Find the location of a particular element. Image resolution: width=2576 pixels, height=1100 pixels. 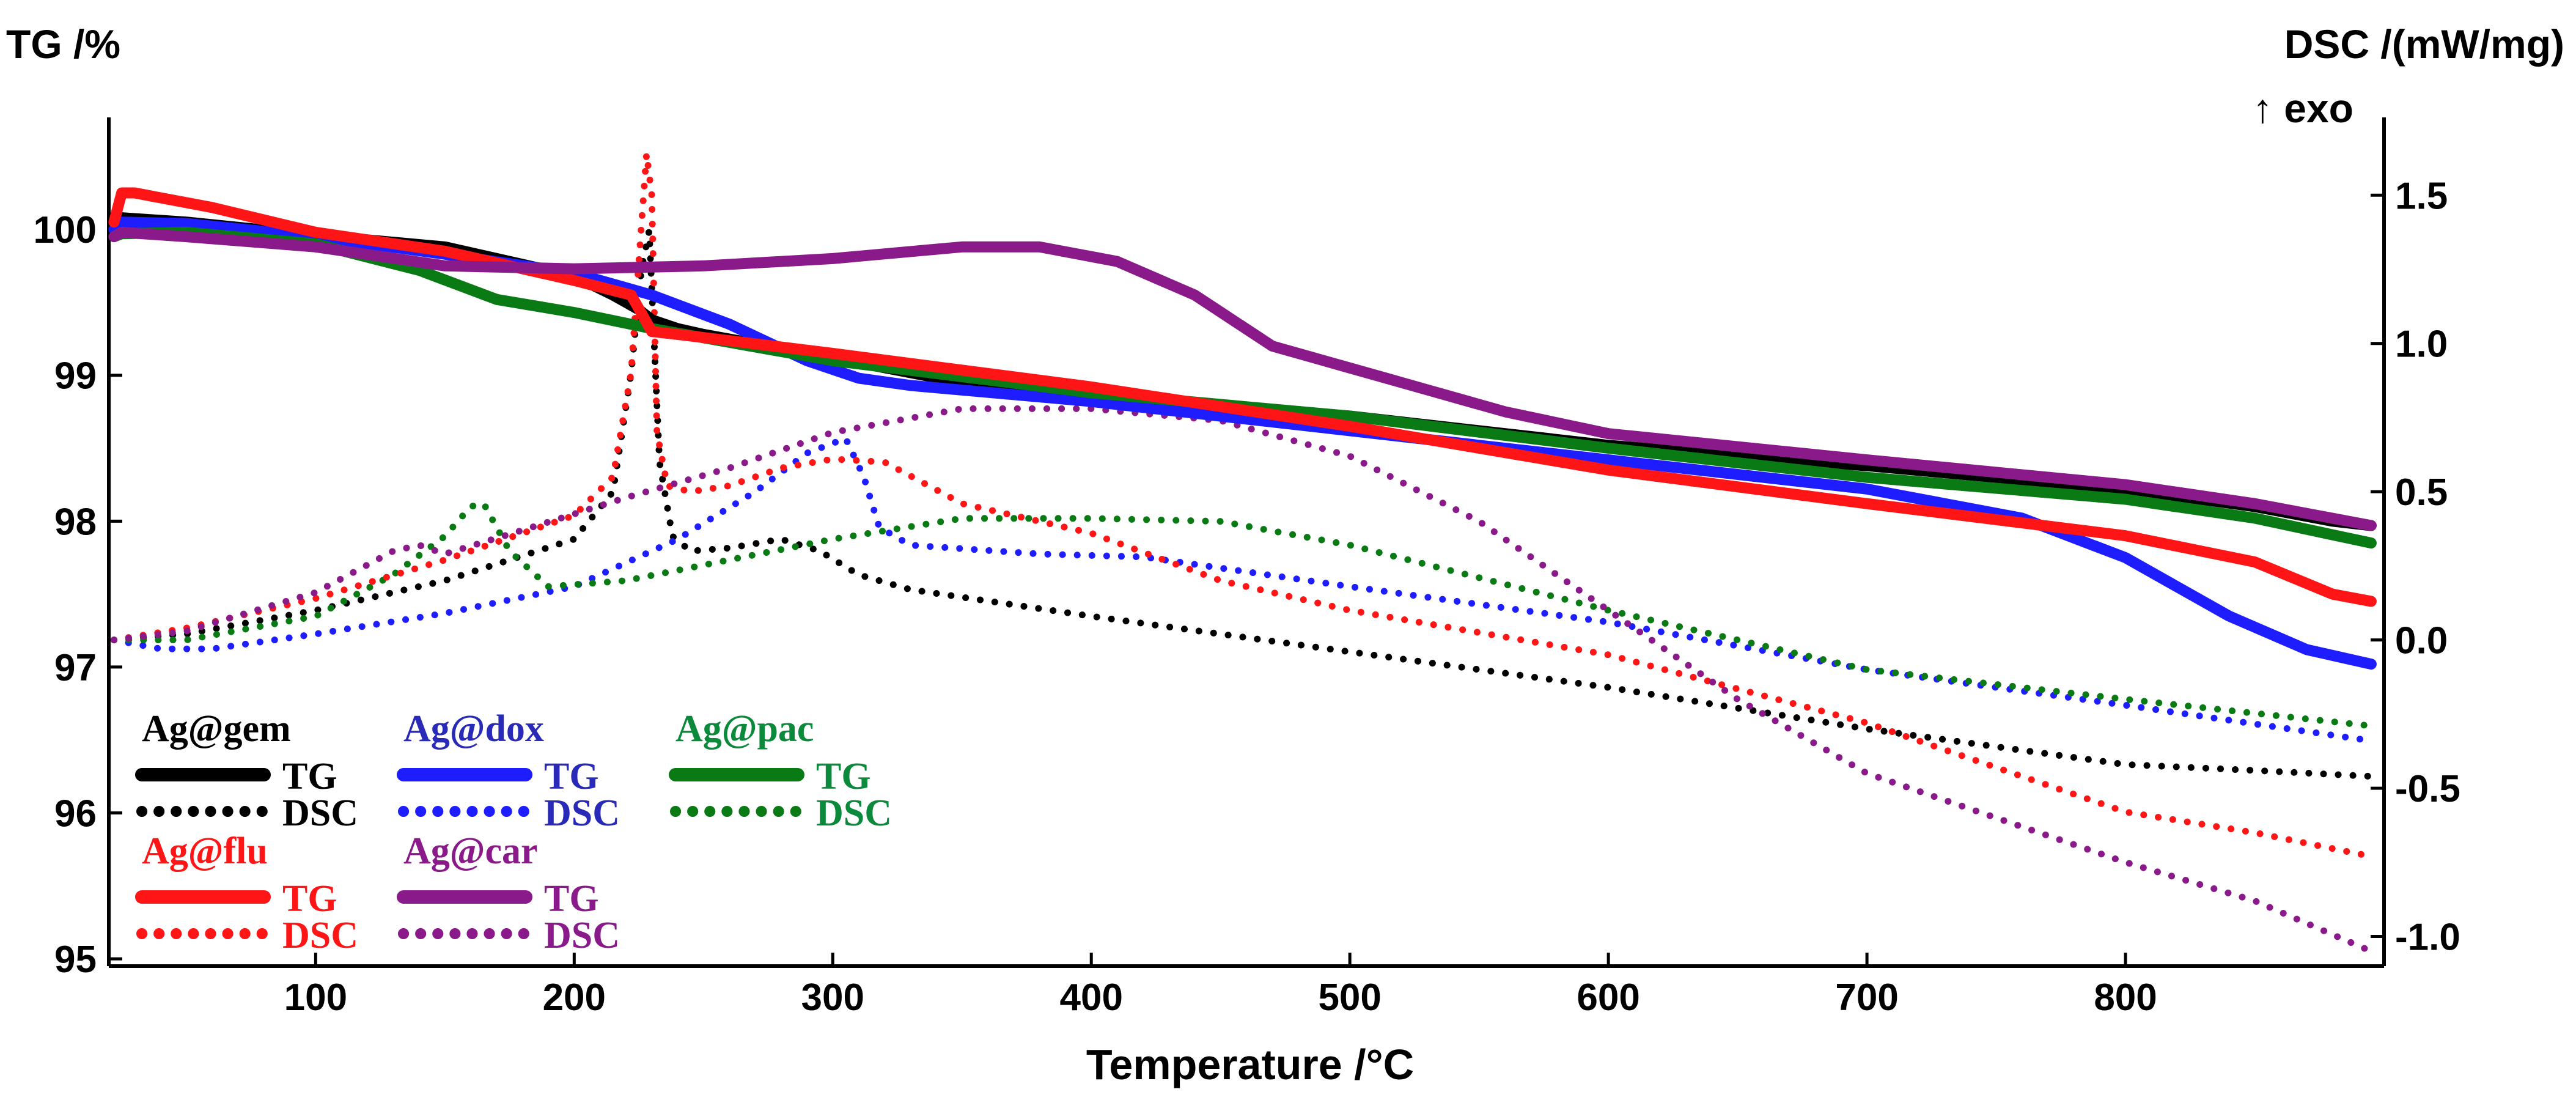

legend-ag-car-tg-label: TG is located at coordinates (571, 899).